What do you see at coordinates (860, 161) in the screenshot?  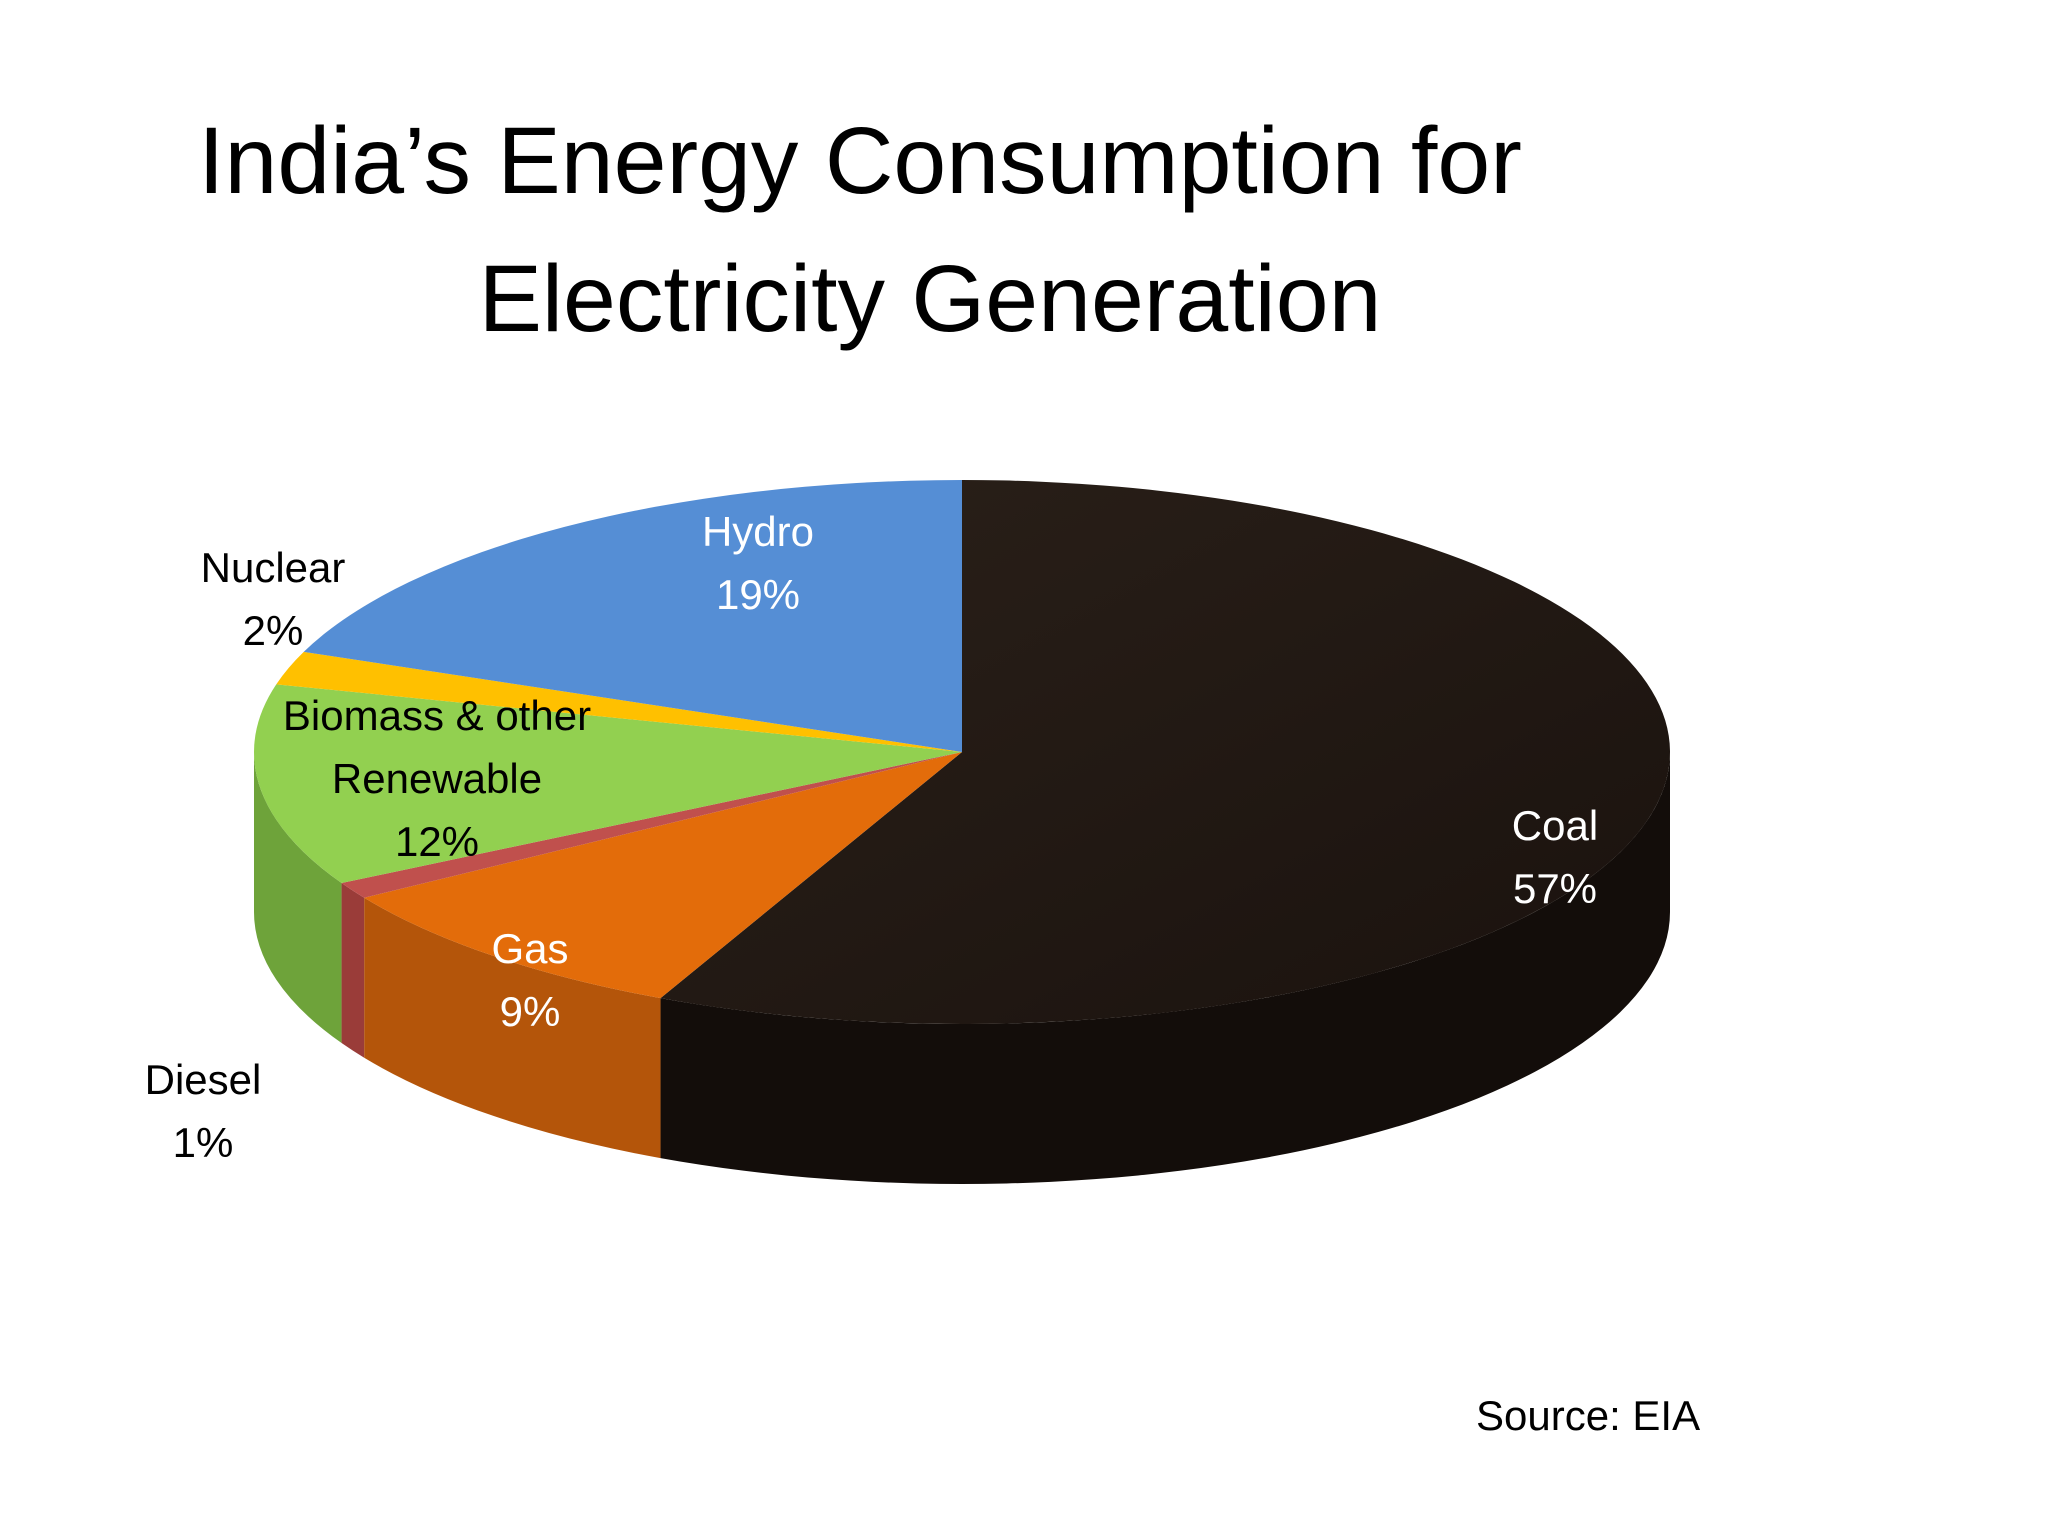 I see `chart-title-line1: India’s Energy Consumption for` at bounding box center [860, 161].